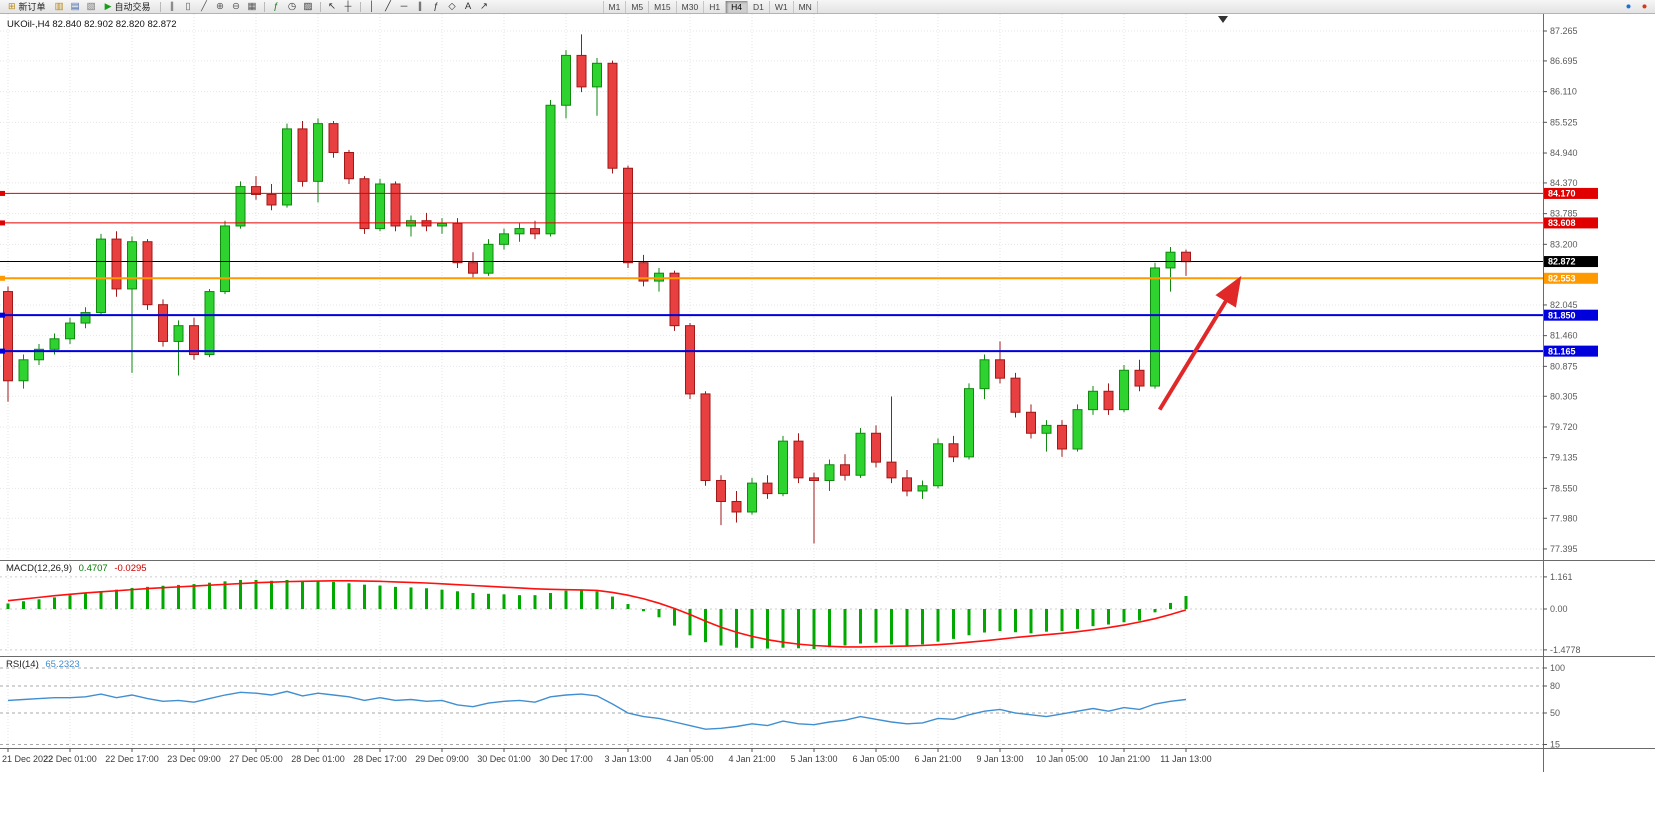  Describe the element at coordinates (128, 6) in the screenshot. I see `autotrading-button: ▶ 自动交易` at that location.